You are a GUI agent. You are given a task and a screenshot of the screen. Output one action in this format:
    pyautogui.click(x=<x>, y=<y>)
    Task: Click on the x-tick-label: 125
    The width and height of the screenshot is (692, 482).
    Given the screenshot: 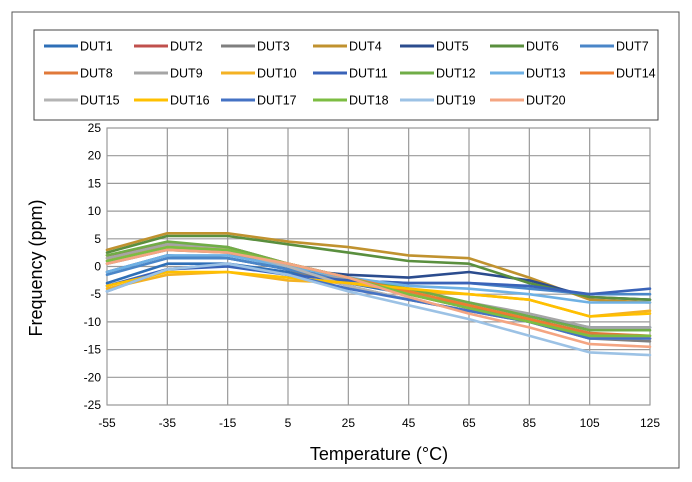 What is the action you would take?
    pyautogui.click(x=650, y=423)
    